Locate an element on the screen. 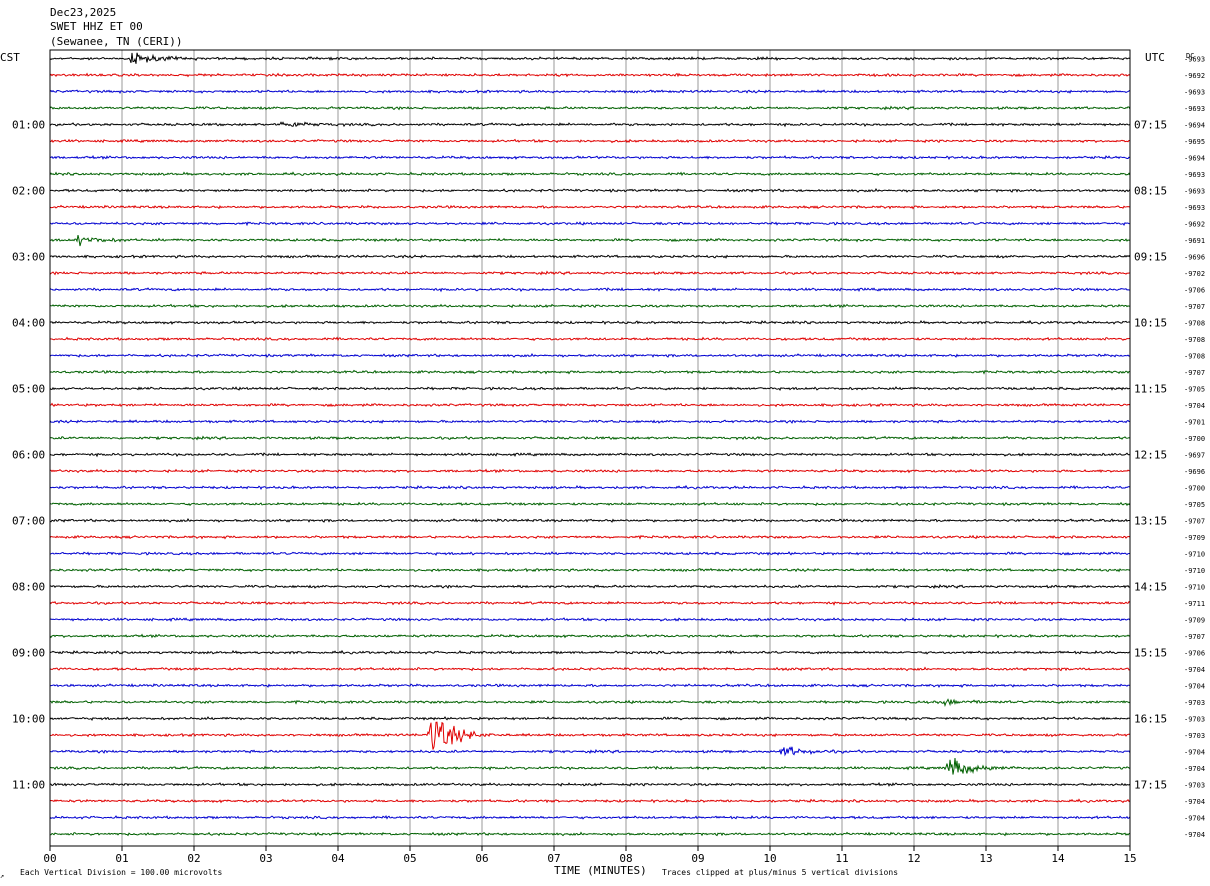  x-tick-label: 00 is located at coordinates (49, 858).